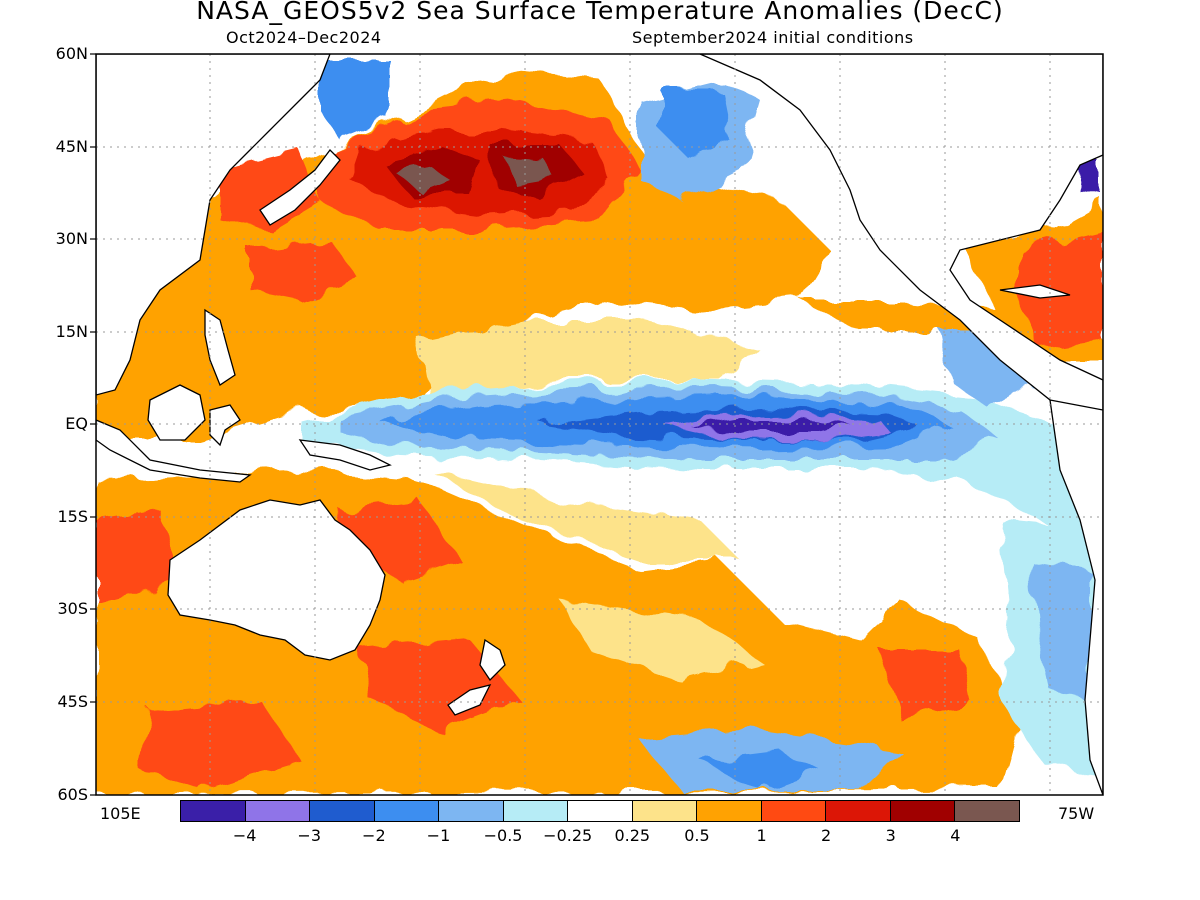 The image size is (1200, 900). What do you see at coordinates (76, 423) in the screenshot?
I see `lat-label-eq: EQ` at bounding box center [76, 423].